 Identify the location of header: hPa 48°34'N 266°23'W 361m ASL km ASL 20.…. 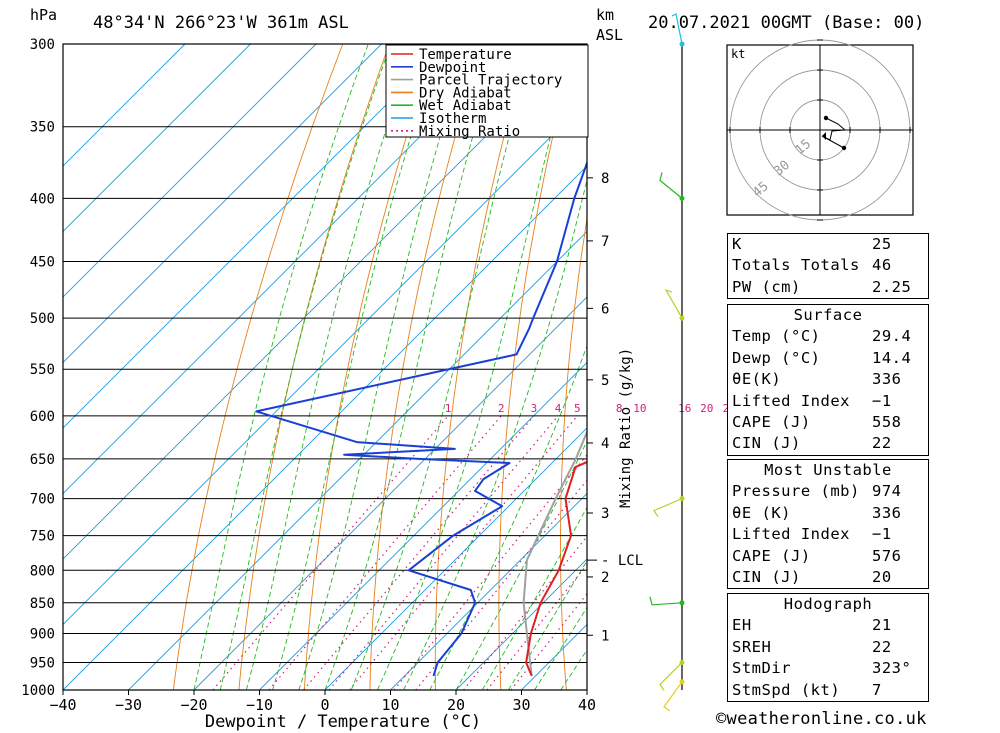
(477, 25).